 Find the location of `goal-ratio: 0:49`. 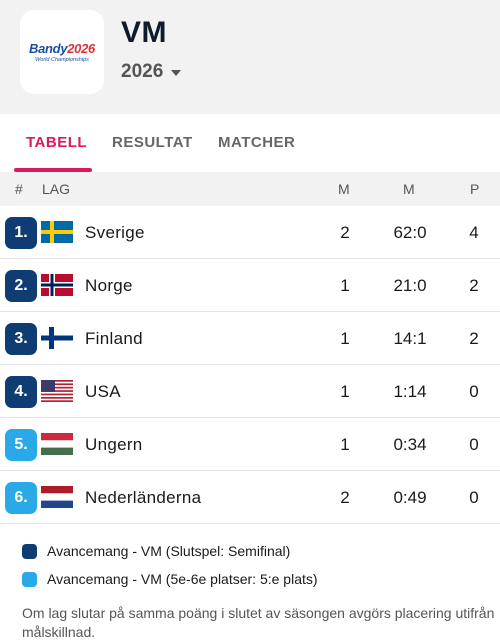

goal-ratio: 0:49 is located at coordinates (410, 497).